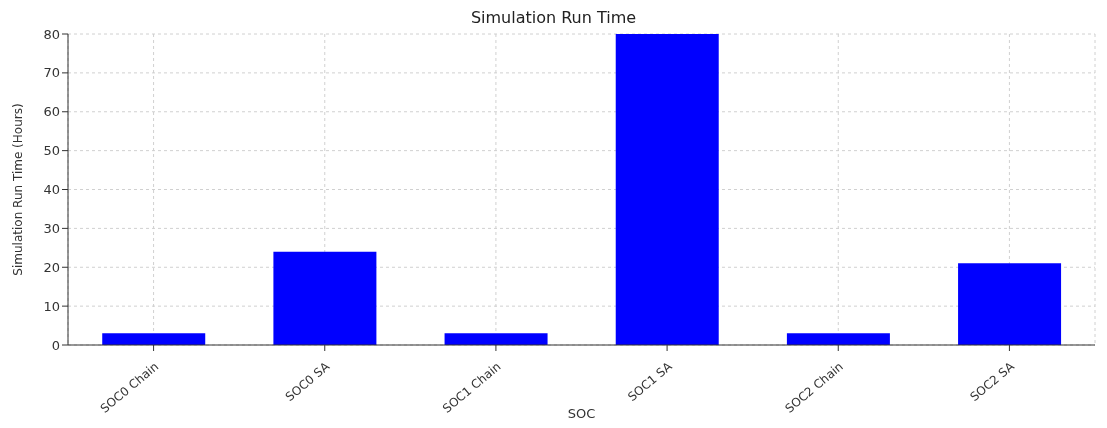 The image size is (1107, 428). What do you see at coordinates (51, 151) in the screenshot?
I see `y-tick-label: 50` at bounding box center [51, 151].